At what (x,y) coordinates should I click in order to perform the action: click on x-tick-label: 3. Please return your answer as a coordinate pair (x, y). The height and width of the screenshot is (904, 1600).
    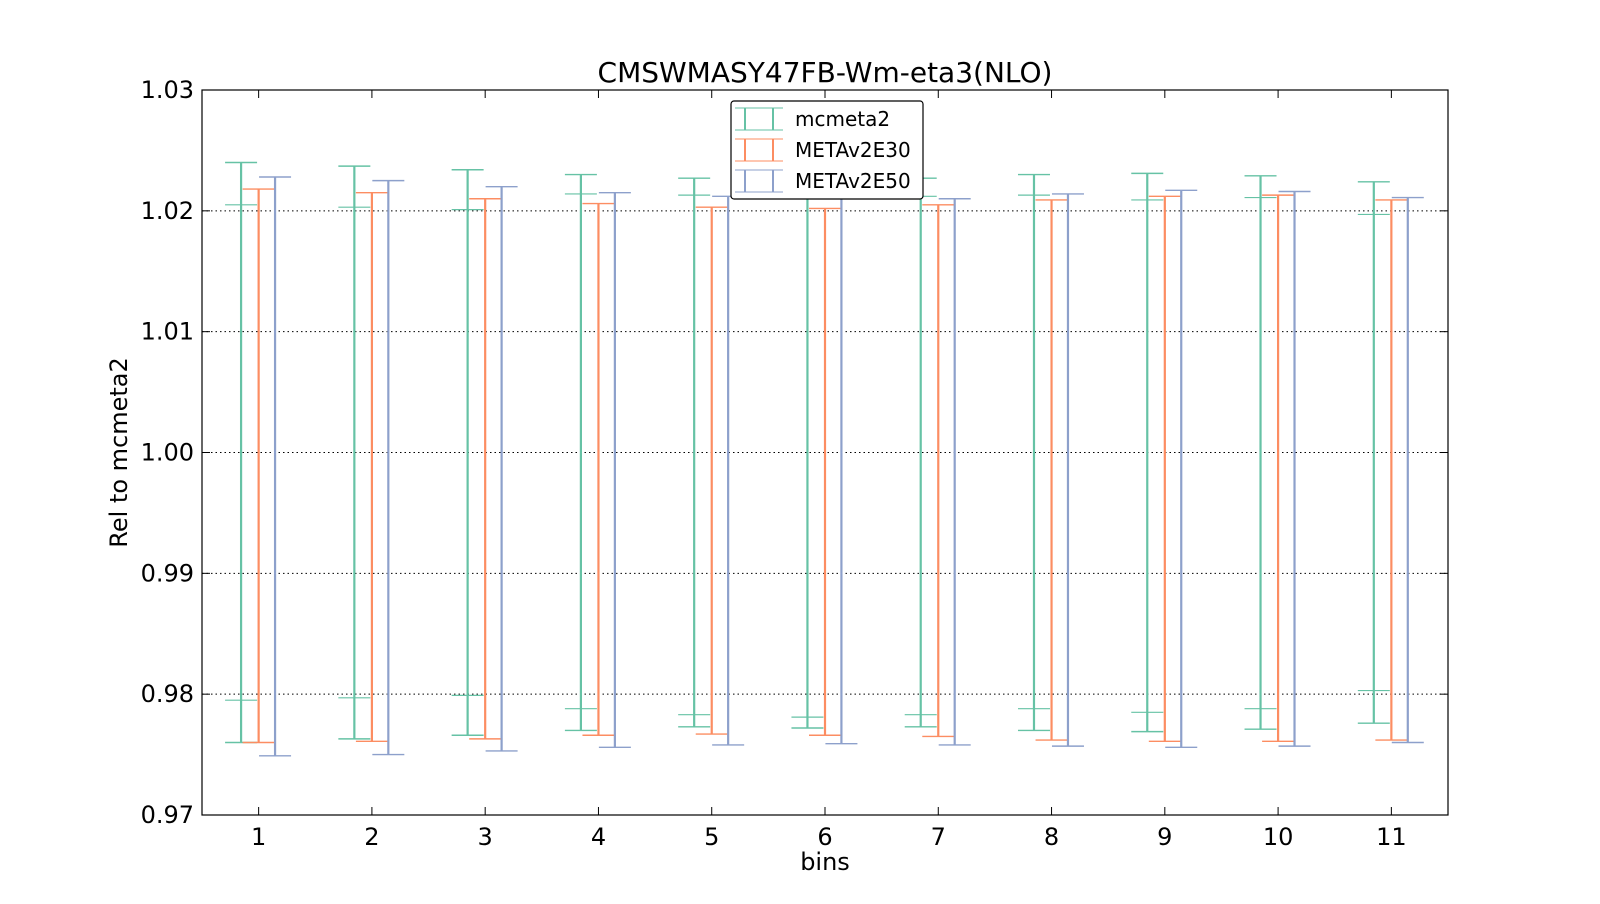
    Looking at the image, I should click on (485, 837).